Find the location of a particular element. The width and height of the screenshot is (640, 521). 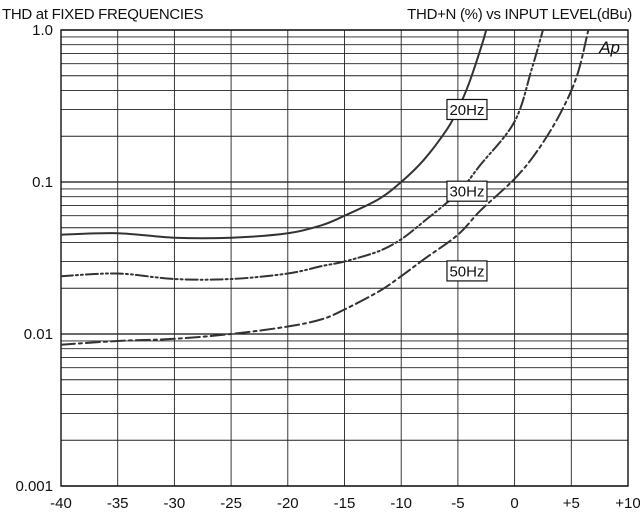

y-tick-label: 0.01 is located at coordinates (38, 334).